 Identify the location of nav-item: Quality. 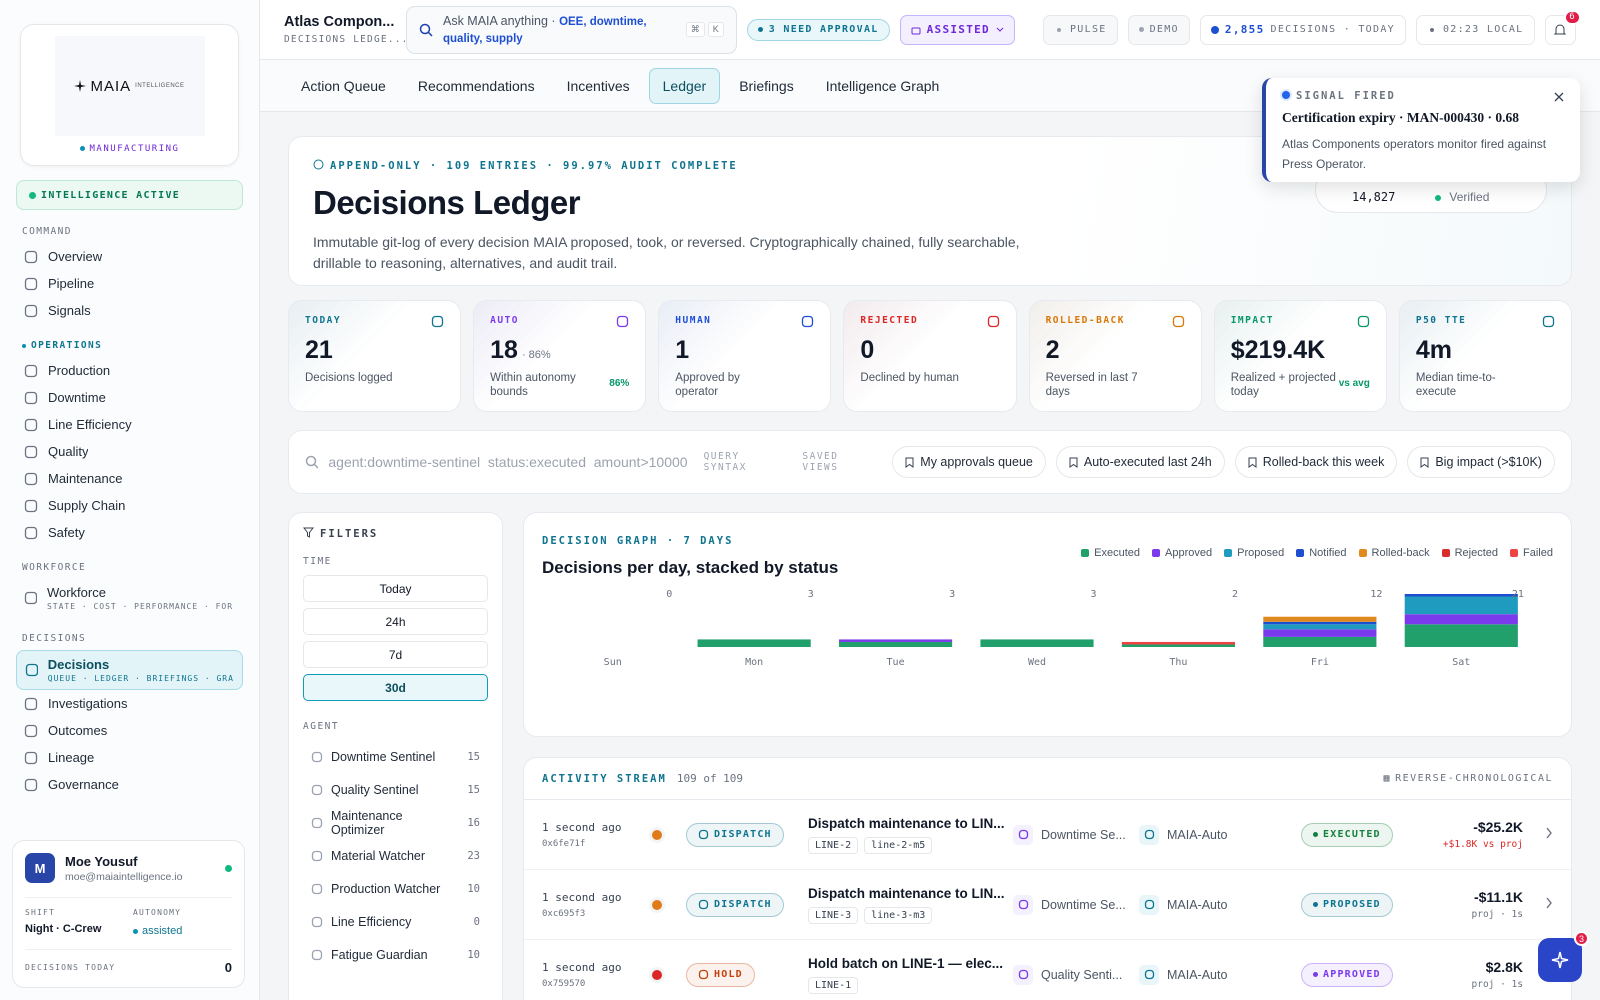
(129, 451).